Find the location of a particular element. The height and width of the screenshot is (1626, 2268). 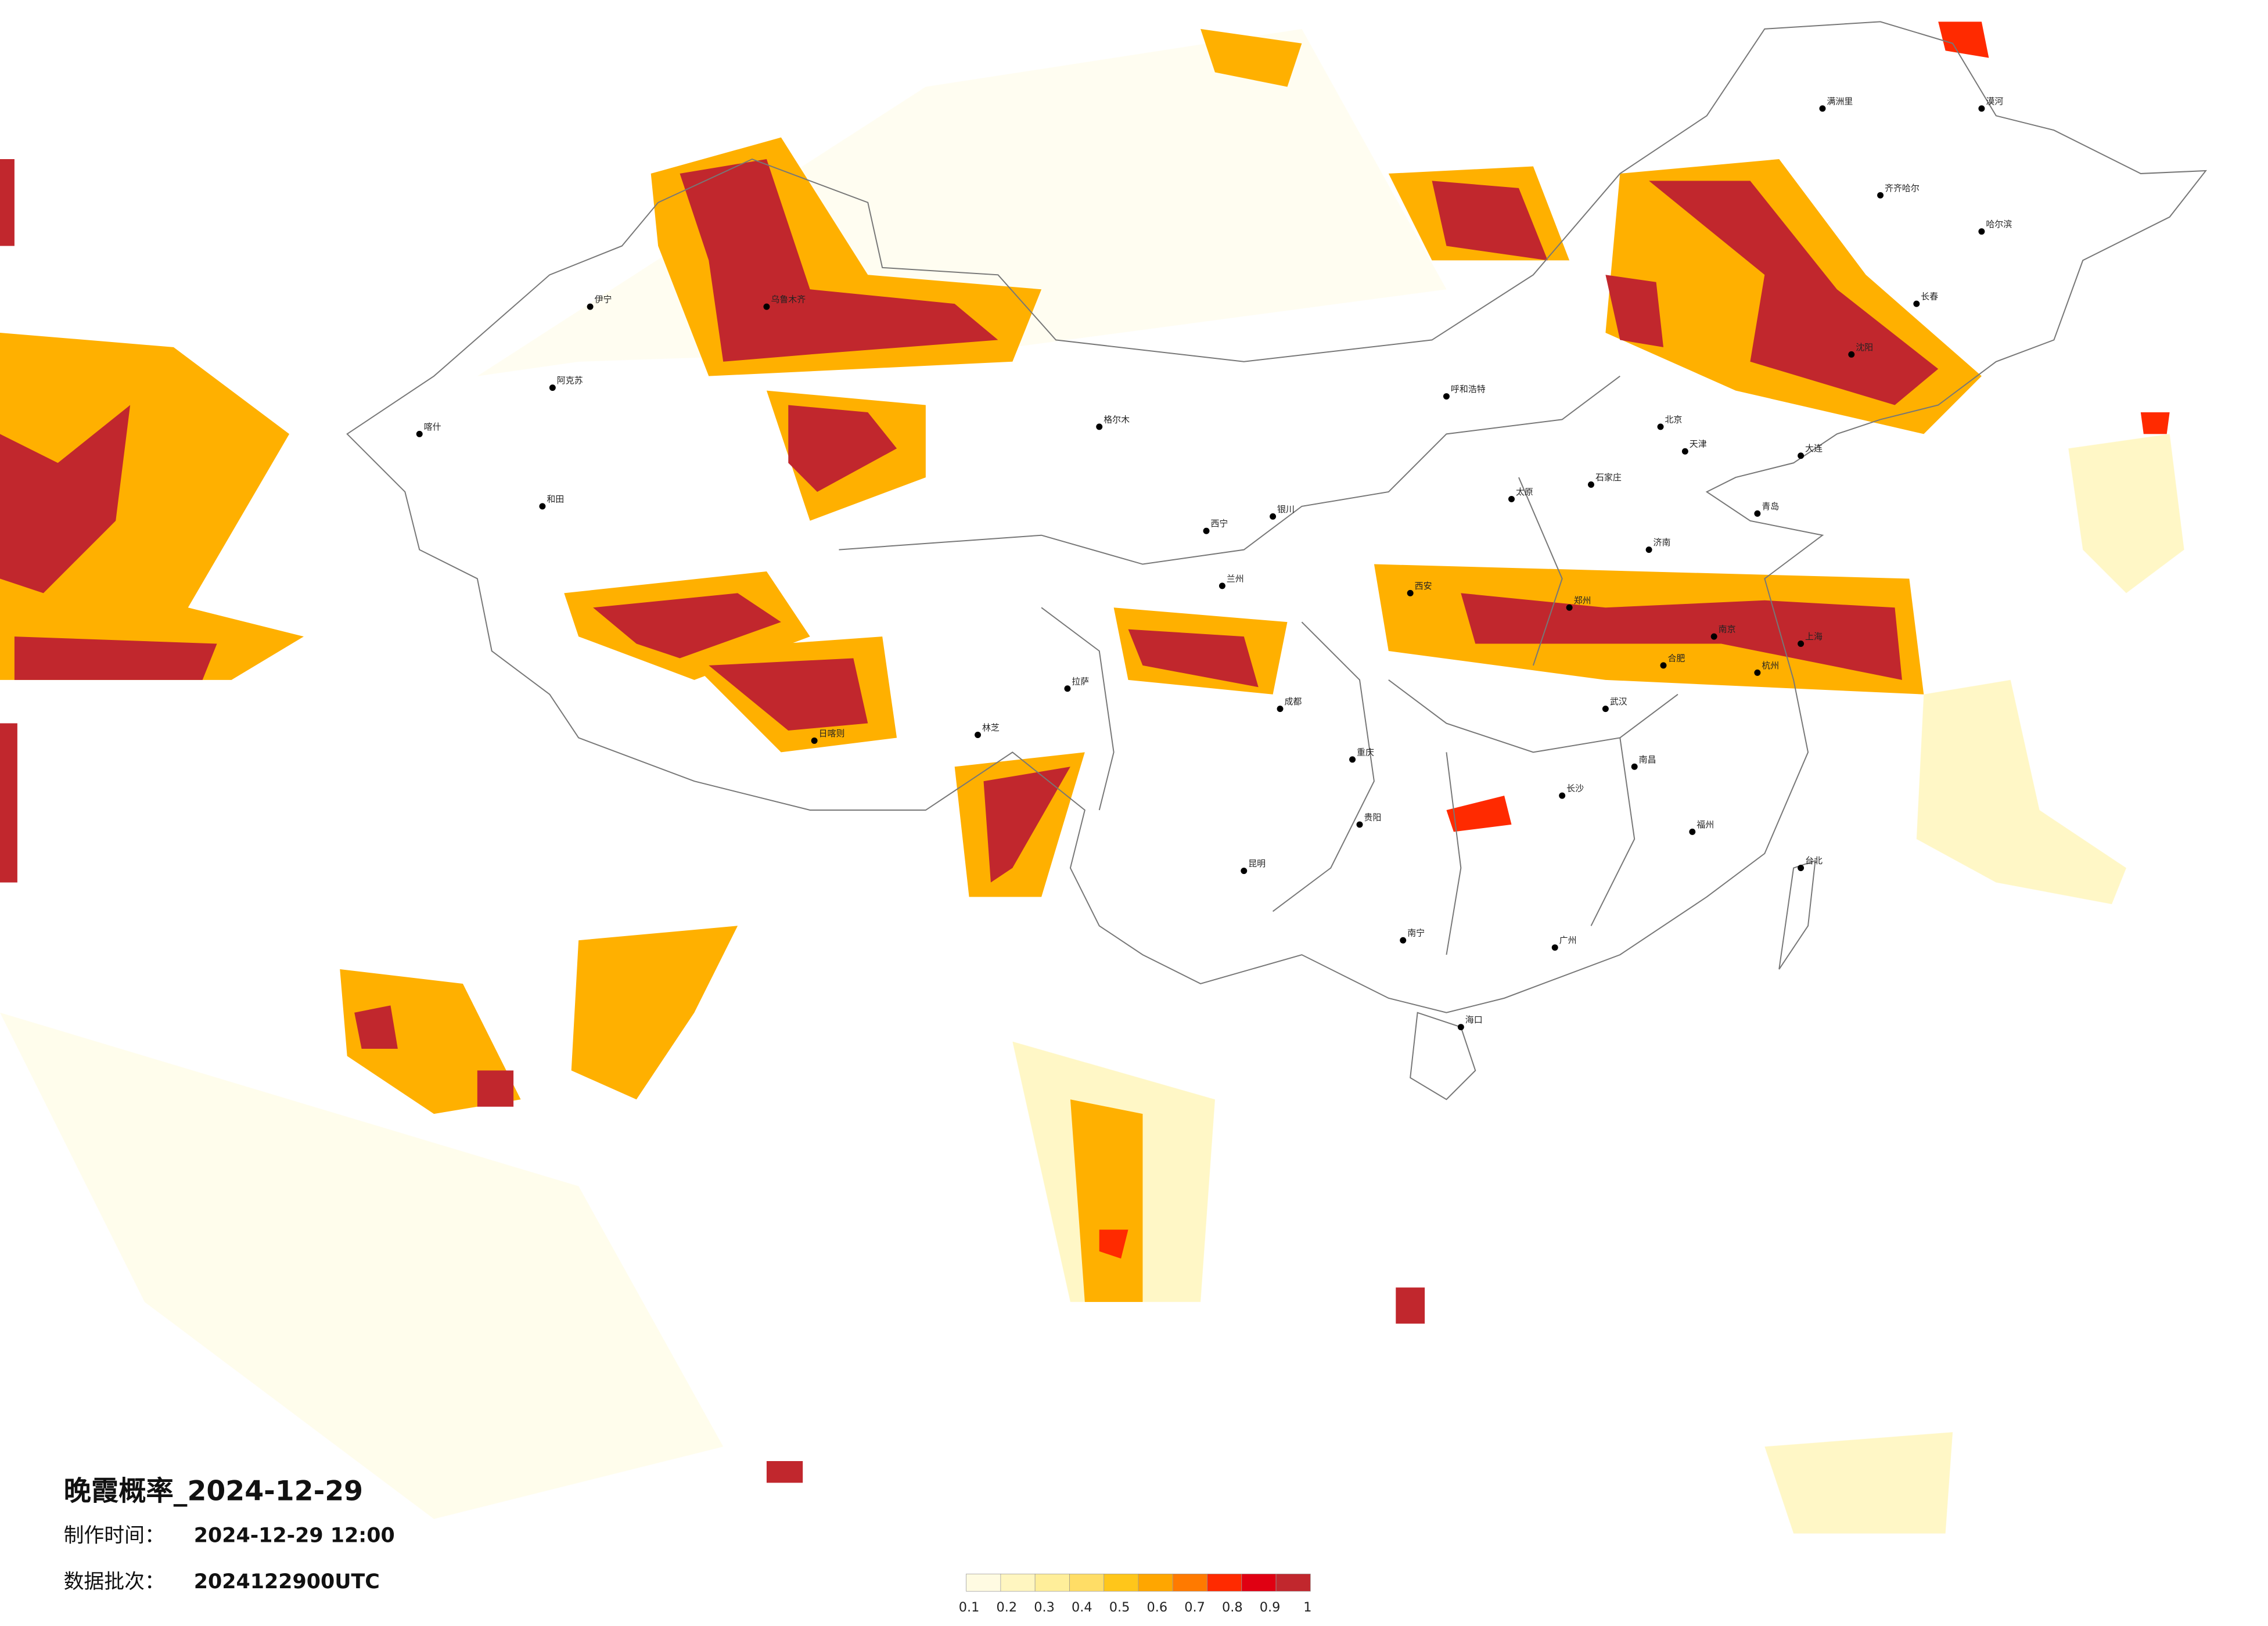

city-label: 和田 is located at coordinates (555, 499).